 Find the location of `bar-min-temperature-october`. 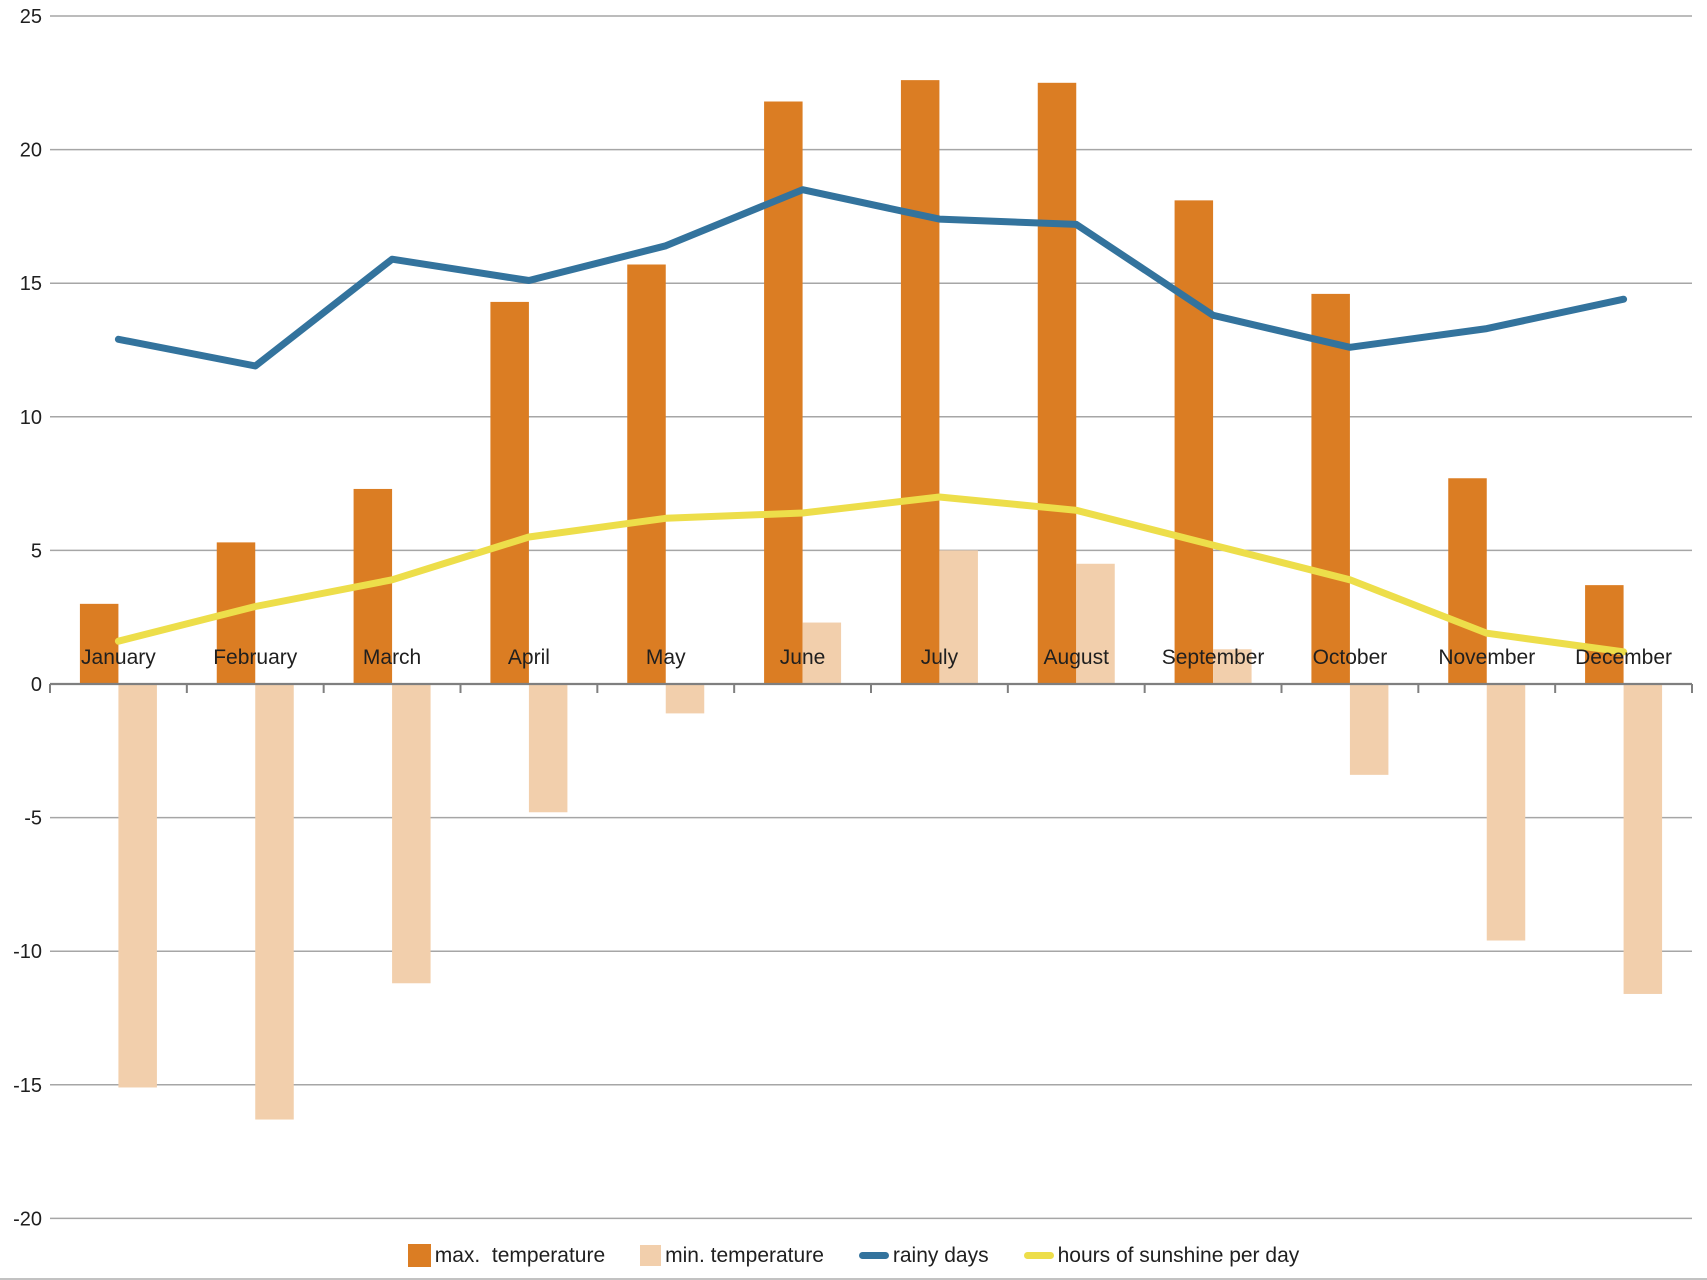

bar-min-temperature-october is located at coordinates (1369, 729).